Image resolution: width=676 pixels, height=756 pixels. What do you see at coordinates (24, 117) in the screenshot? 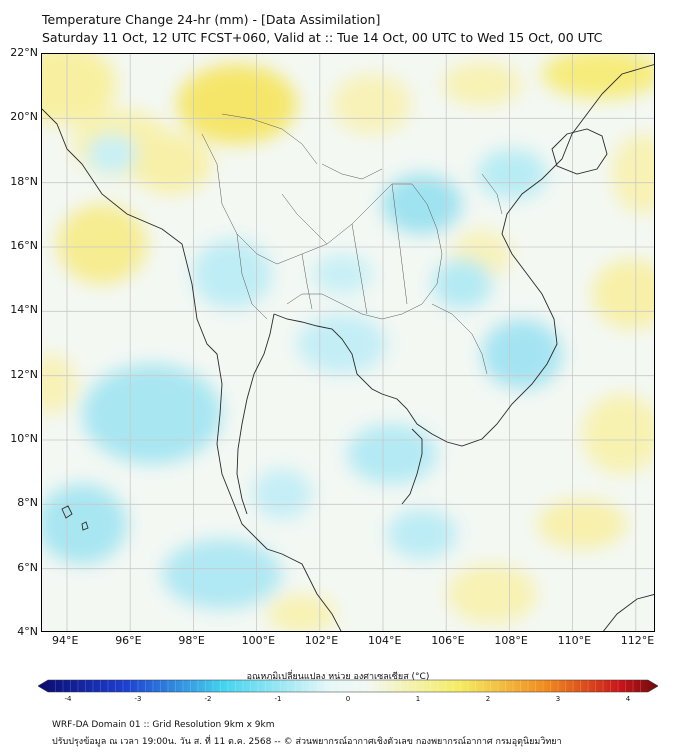
I see `lat-label: 20°N` at bounding box center [24, 117].